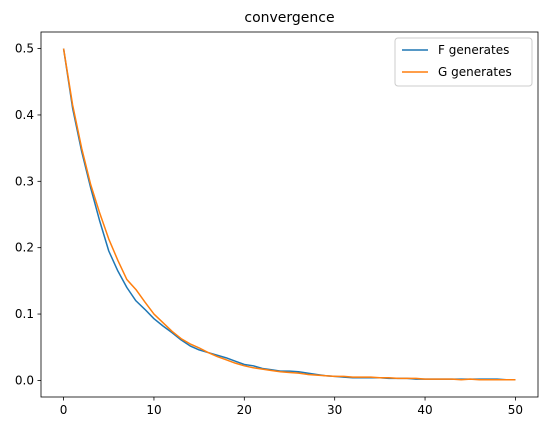 This screenshot has height=437, width=547. I want to click on y-tick-label: 0.0, so click(24, 380).